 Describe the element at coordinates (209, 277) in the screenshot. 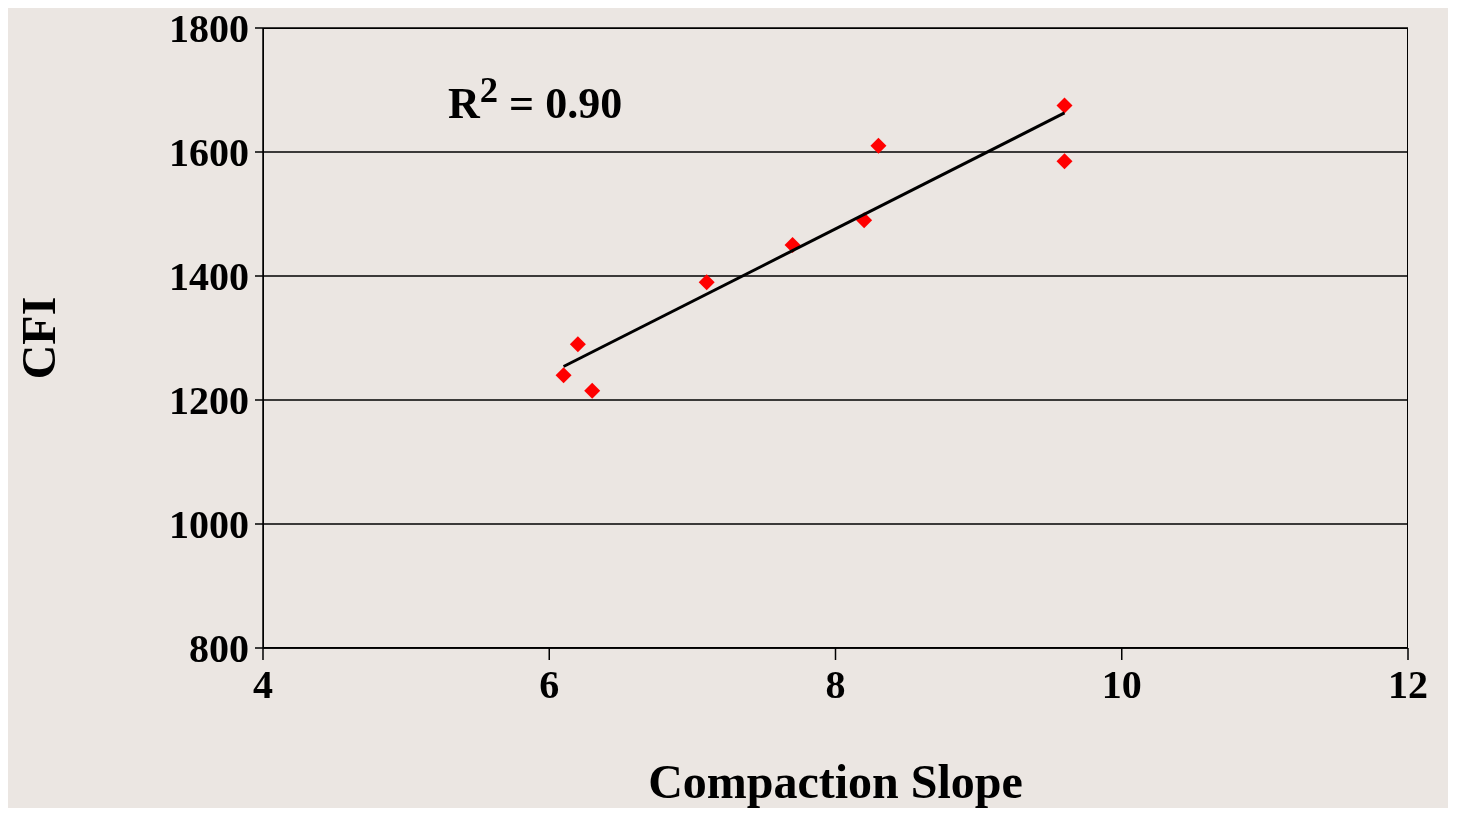

I see `y-tick-label: 1400` at that location.